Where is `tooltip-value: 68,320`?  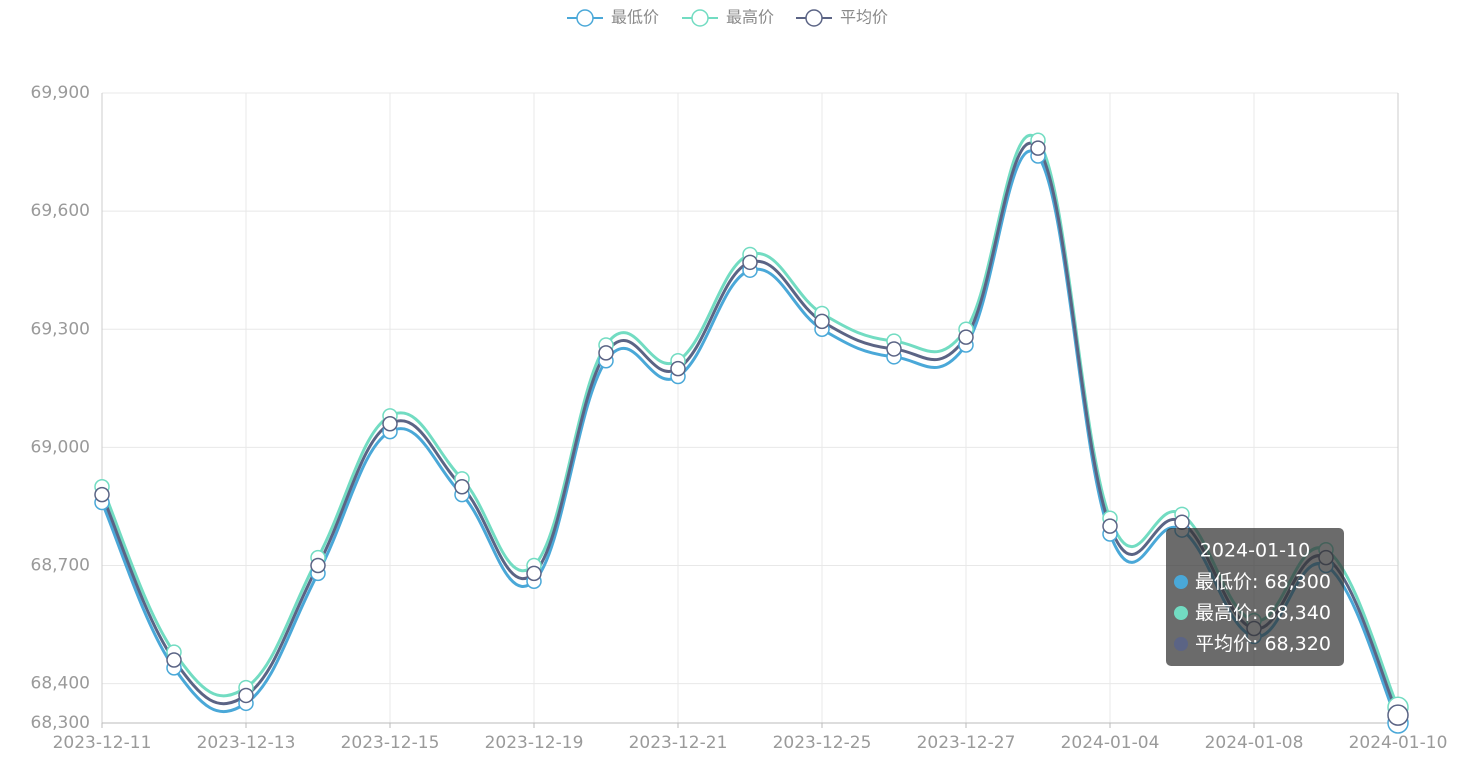 tooltip-value: 68,320 is located at coordinates (1297, 644).